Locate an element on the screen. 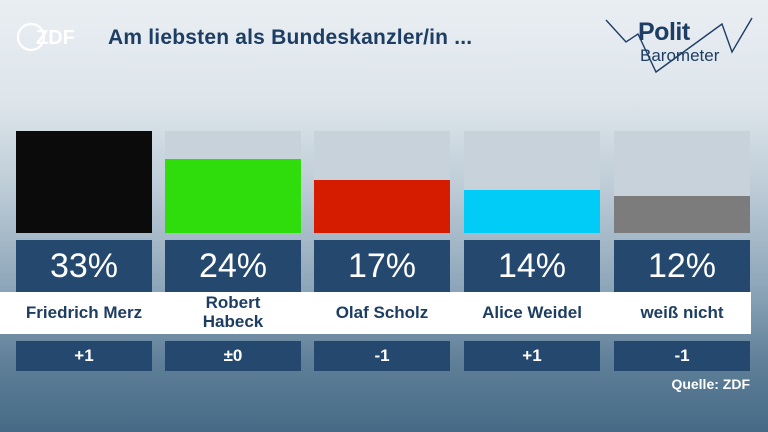 The width and height of the screenshot is (768, 432). bar-alice-weidel is located at coordinates (532, 211).